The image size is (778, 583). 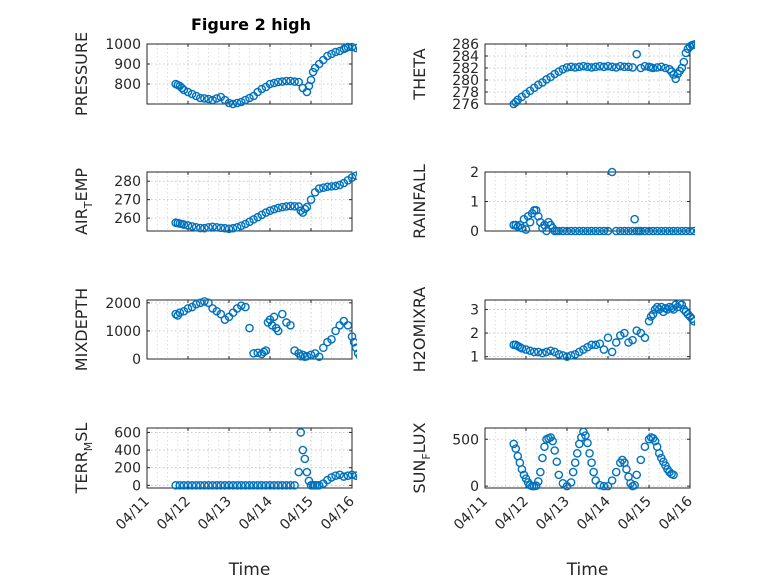 What do you see at coordinates (553, 514) in the screenshot?
I see `x-tick-label: 04/13` at bounding box center [553, 514].